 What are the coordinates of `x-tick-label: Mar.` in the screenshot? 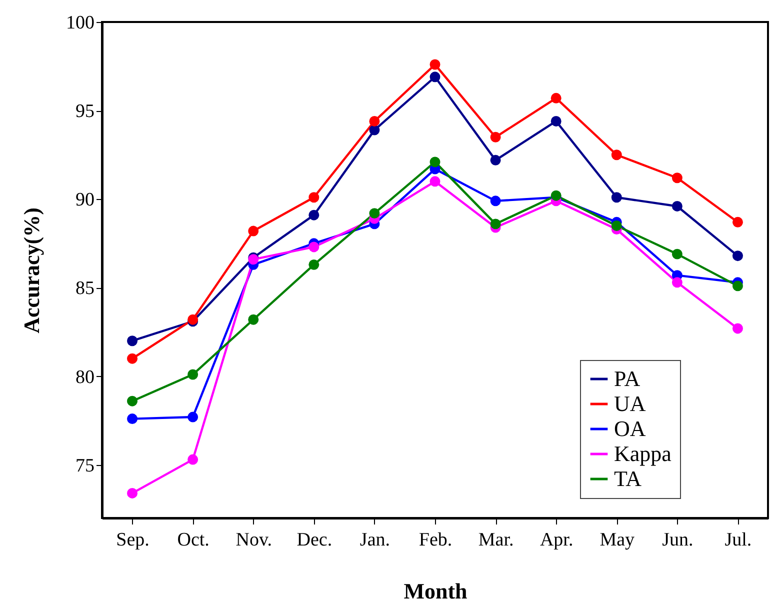 It's located at (496, 540).